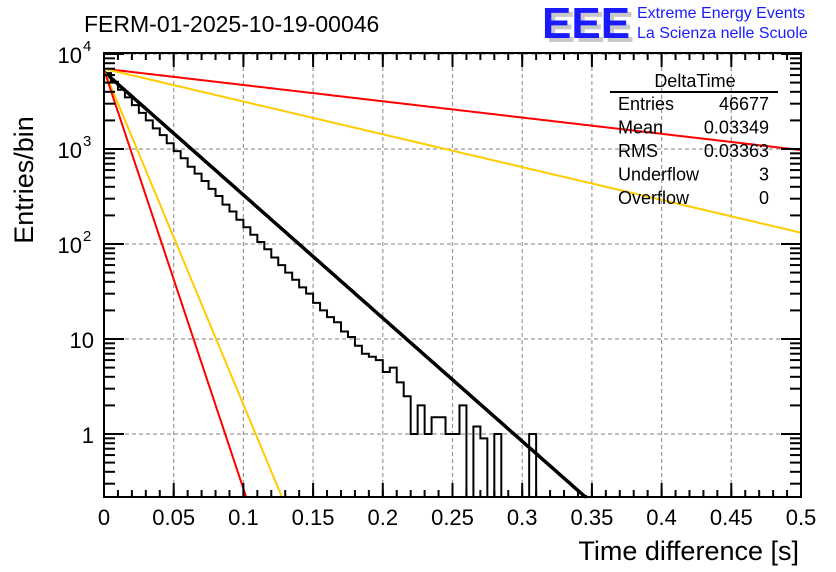  Describe the element at coordinates (383, 517) in the screenshot. I see `x-tick-label: 0.2` at that location.